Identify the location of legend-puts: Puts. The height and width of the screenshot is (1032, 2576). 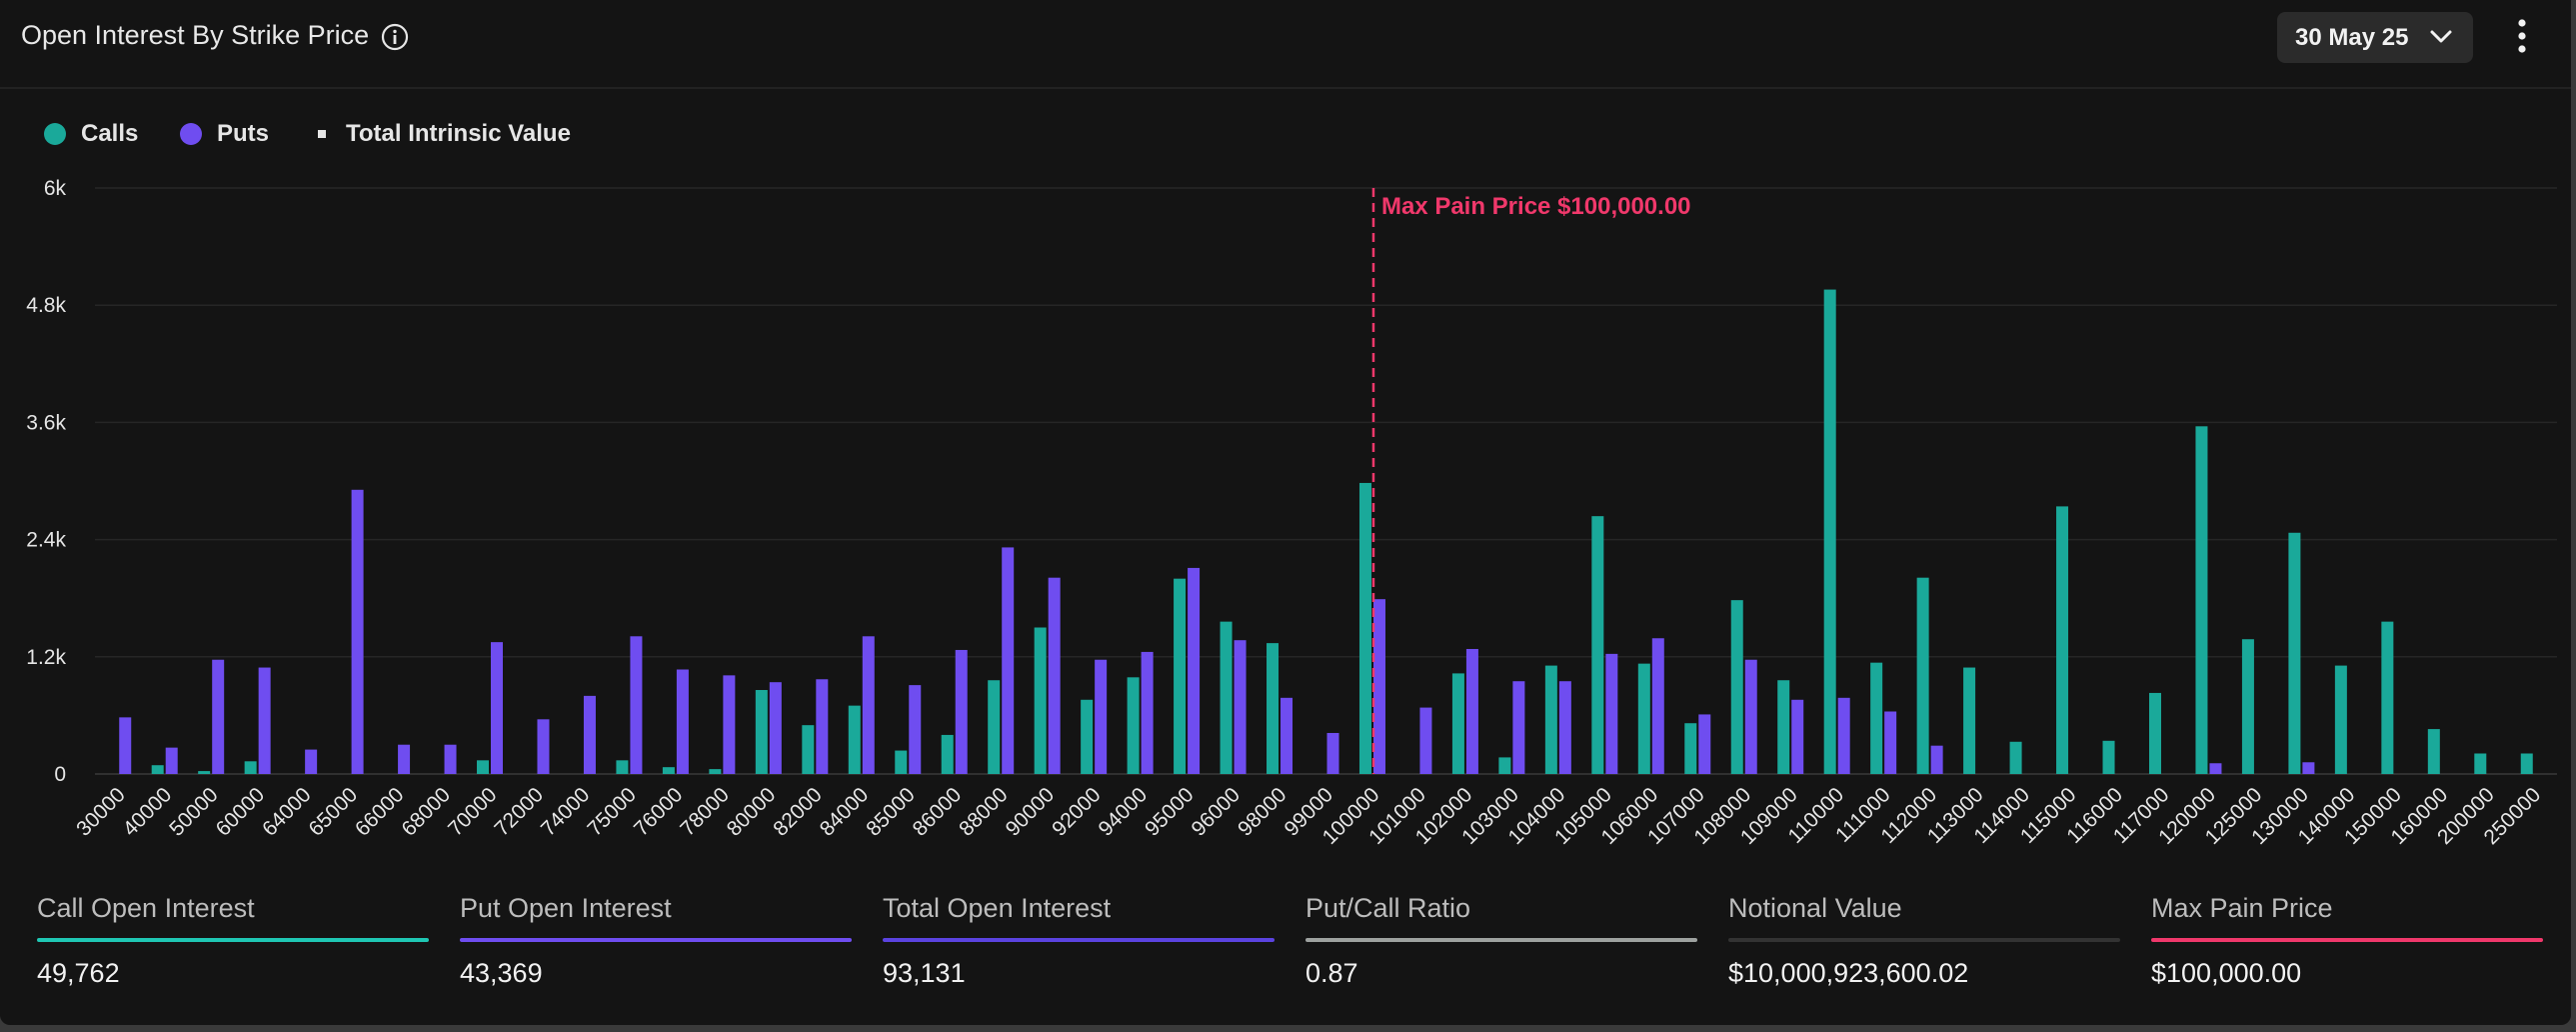
(225, 134).